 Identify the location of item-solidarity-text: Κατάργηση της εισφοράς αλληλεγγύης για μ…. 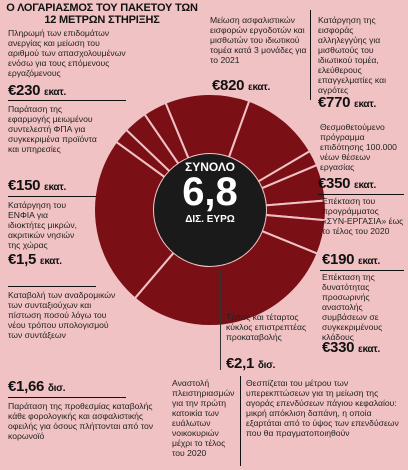
(352, 55).